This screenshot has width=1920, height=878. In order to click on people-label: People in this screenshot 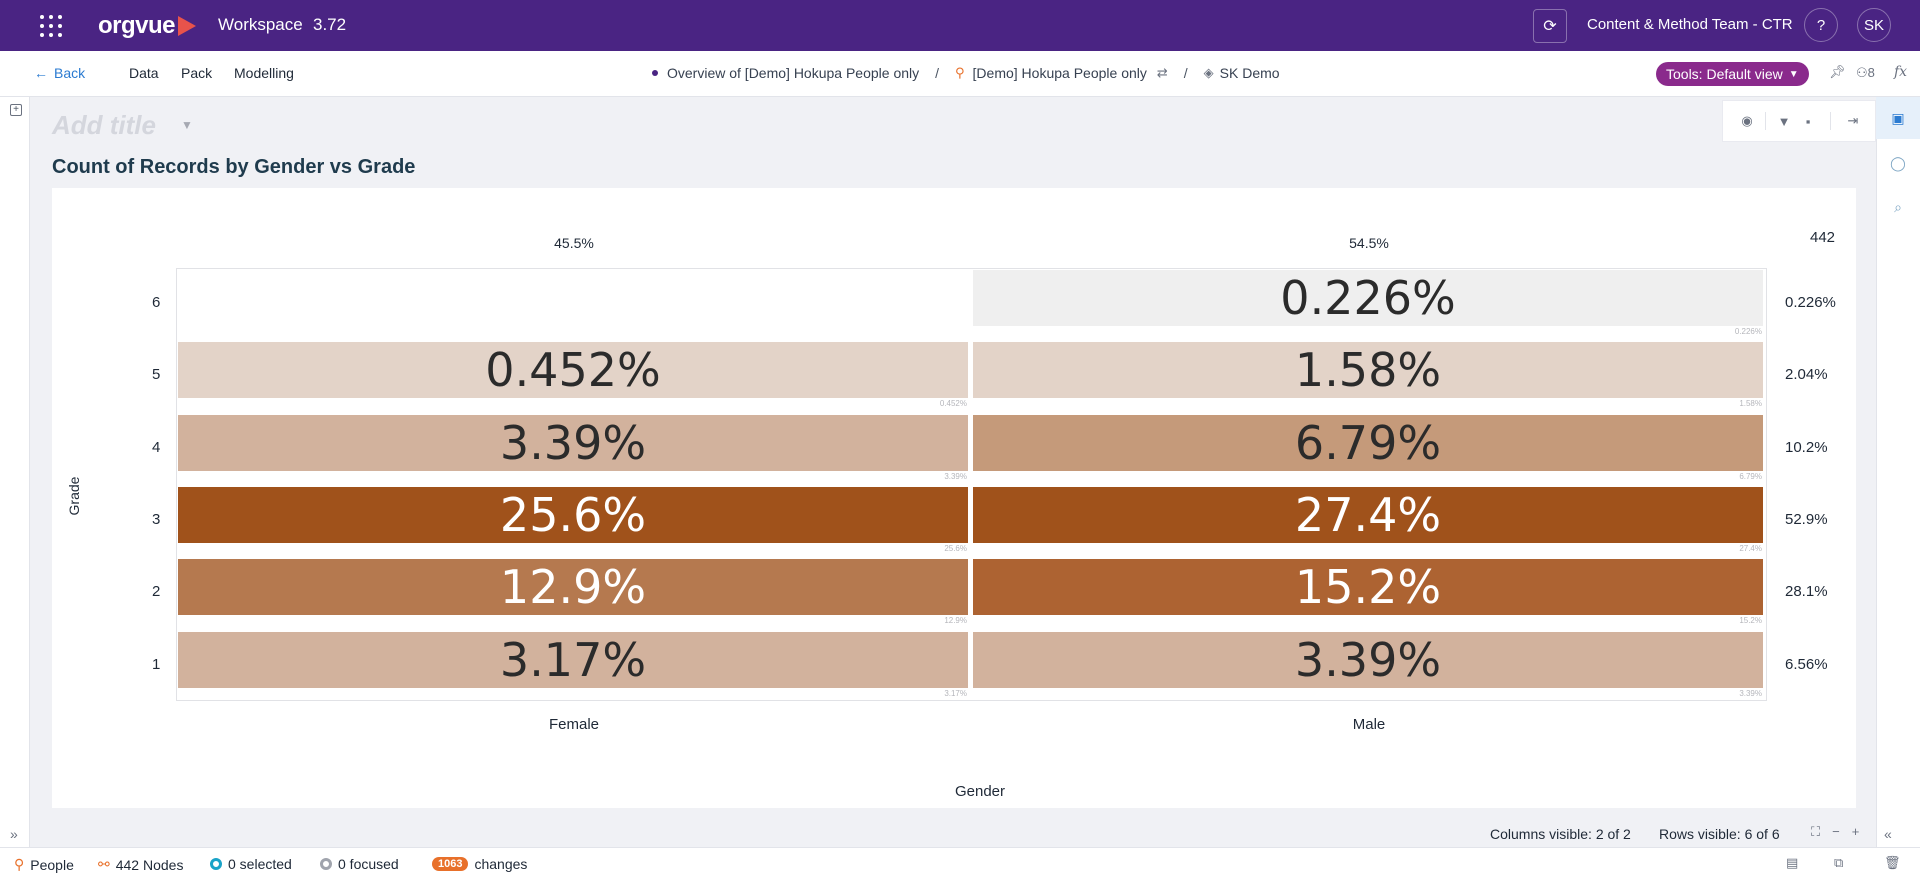, I will do `click(52, 864)`.